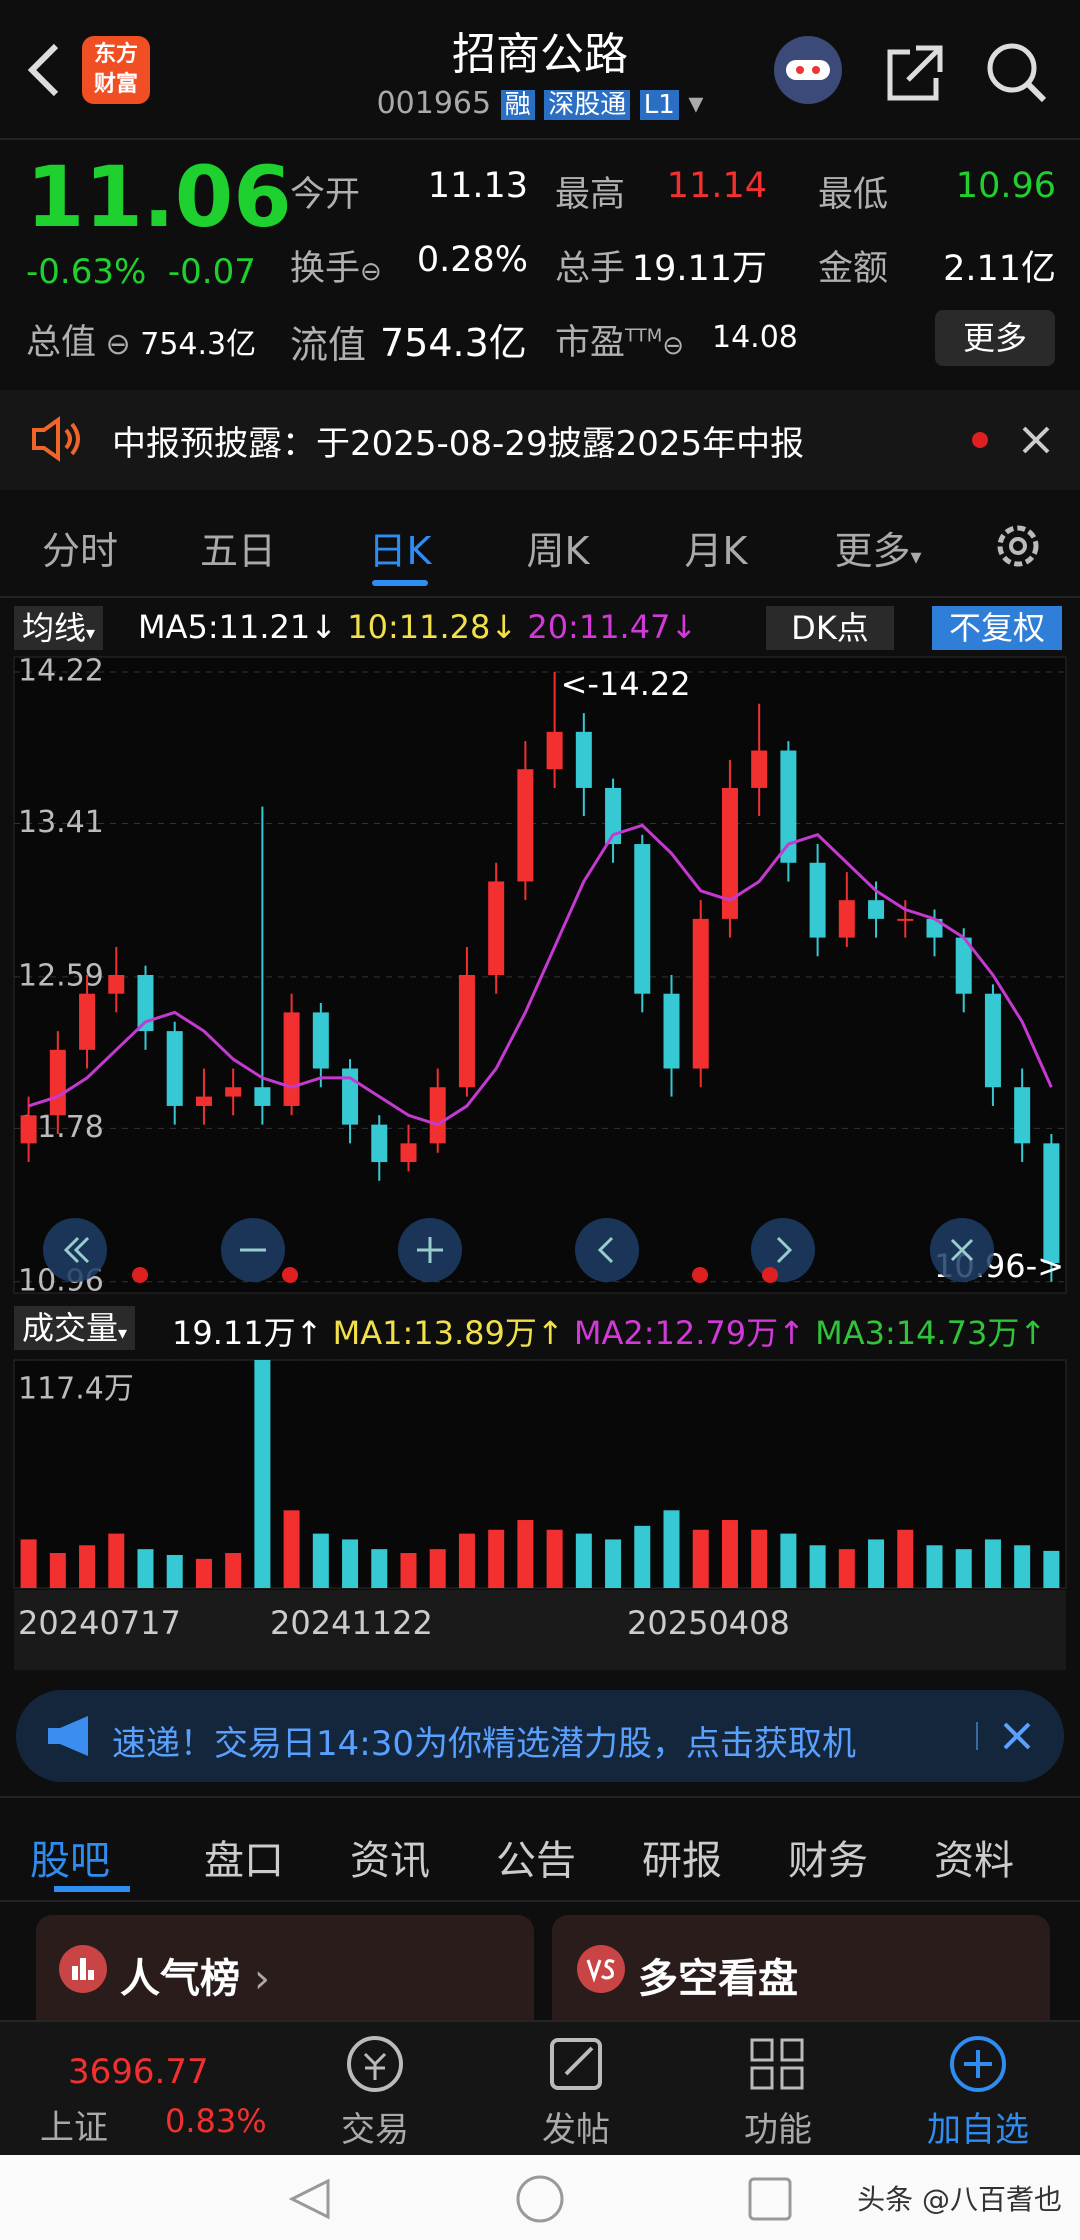  What do you see at coordinates (601, 1969) in the screenshot?
I see `card-icon` at bounding box center [601, 1969].